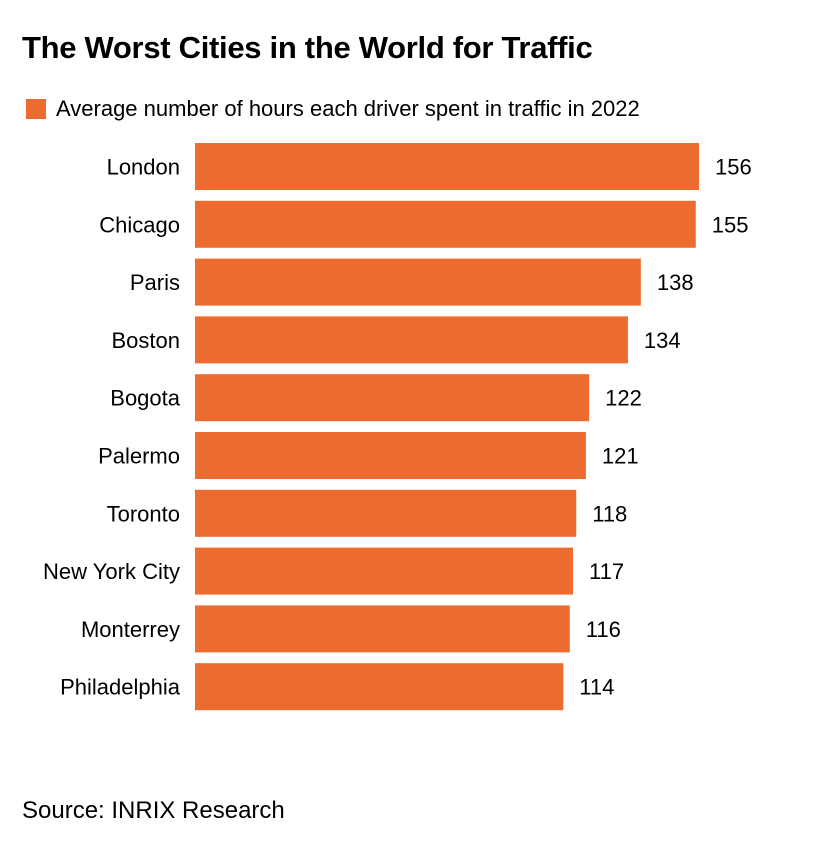  What do you see at coordinates (139, 456) in the screenshot?
I see `category-label: Palermo` at bounding box center [139, 456].